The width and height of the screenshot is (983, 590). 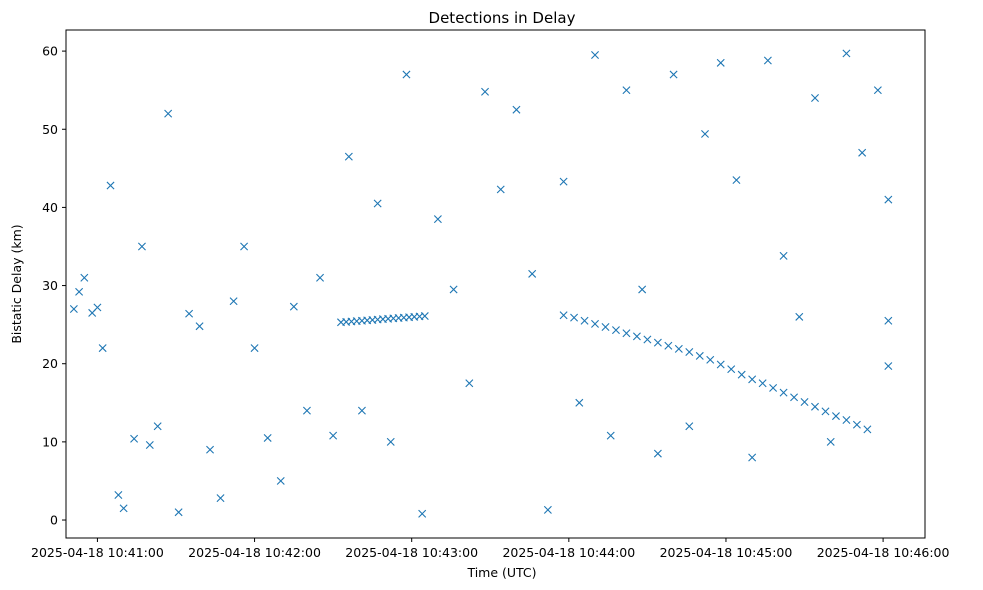 What do you see at coordinates (50, 129) in the screenshot?
I see `y-tick-label: 50` at bounding box center [50, 129].